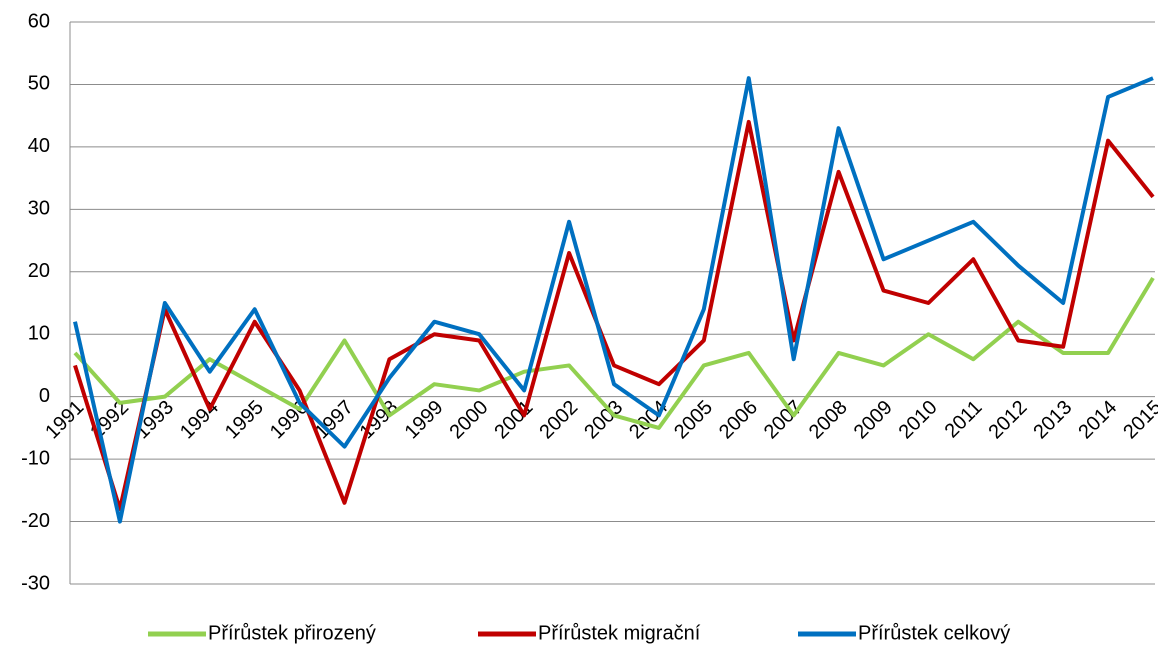  I want to click on x-tick-label: 1994, so click(199, 419).